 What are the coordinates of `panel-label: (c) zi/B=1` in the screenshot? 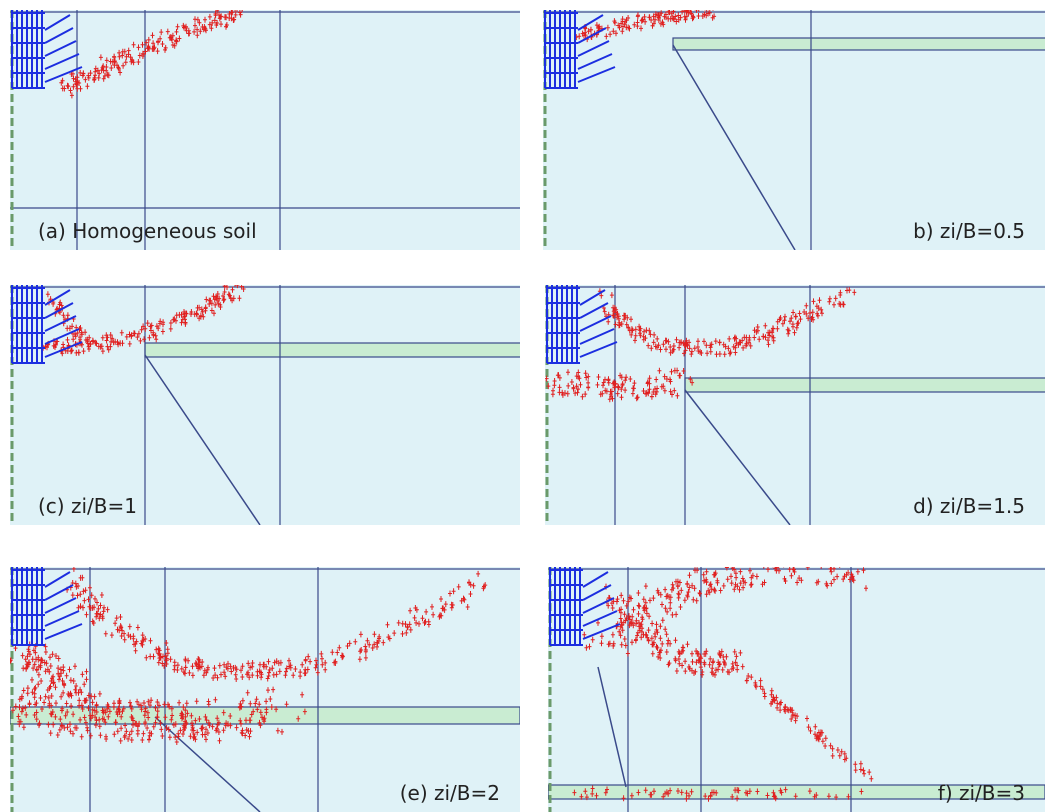 It's located at (87, 506).